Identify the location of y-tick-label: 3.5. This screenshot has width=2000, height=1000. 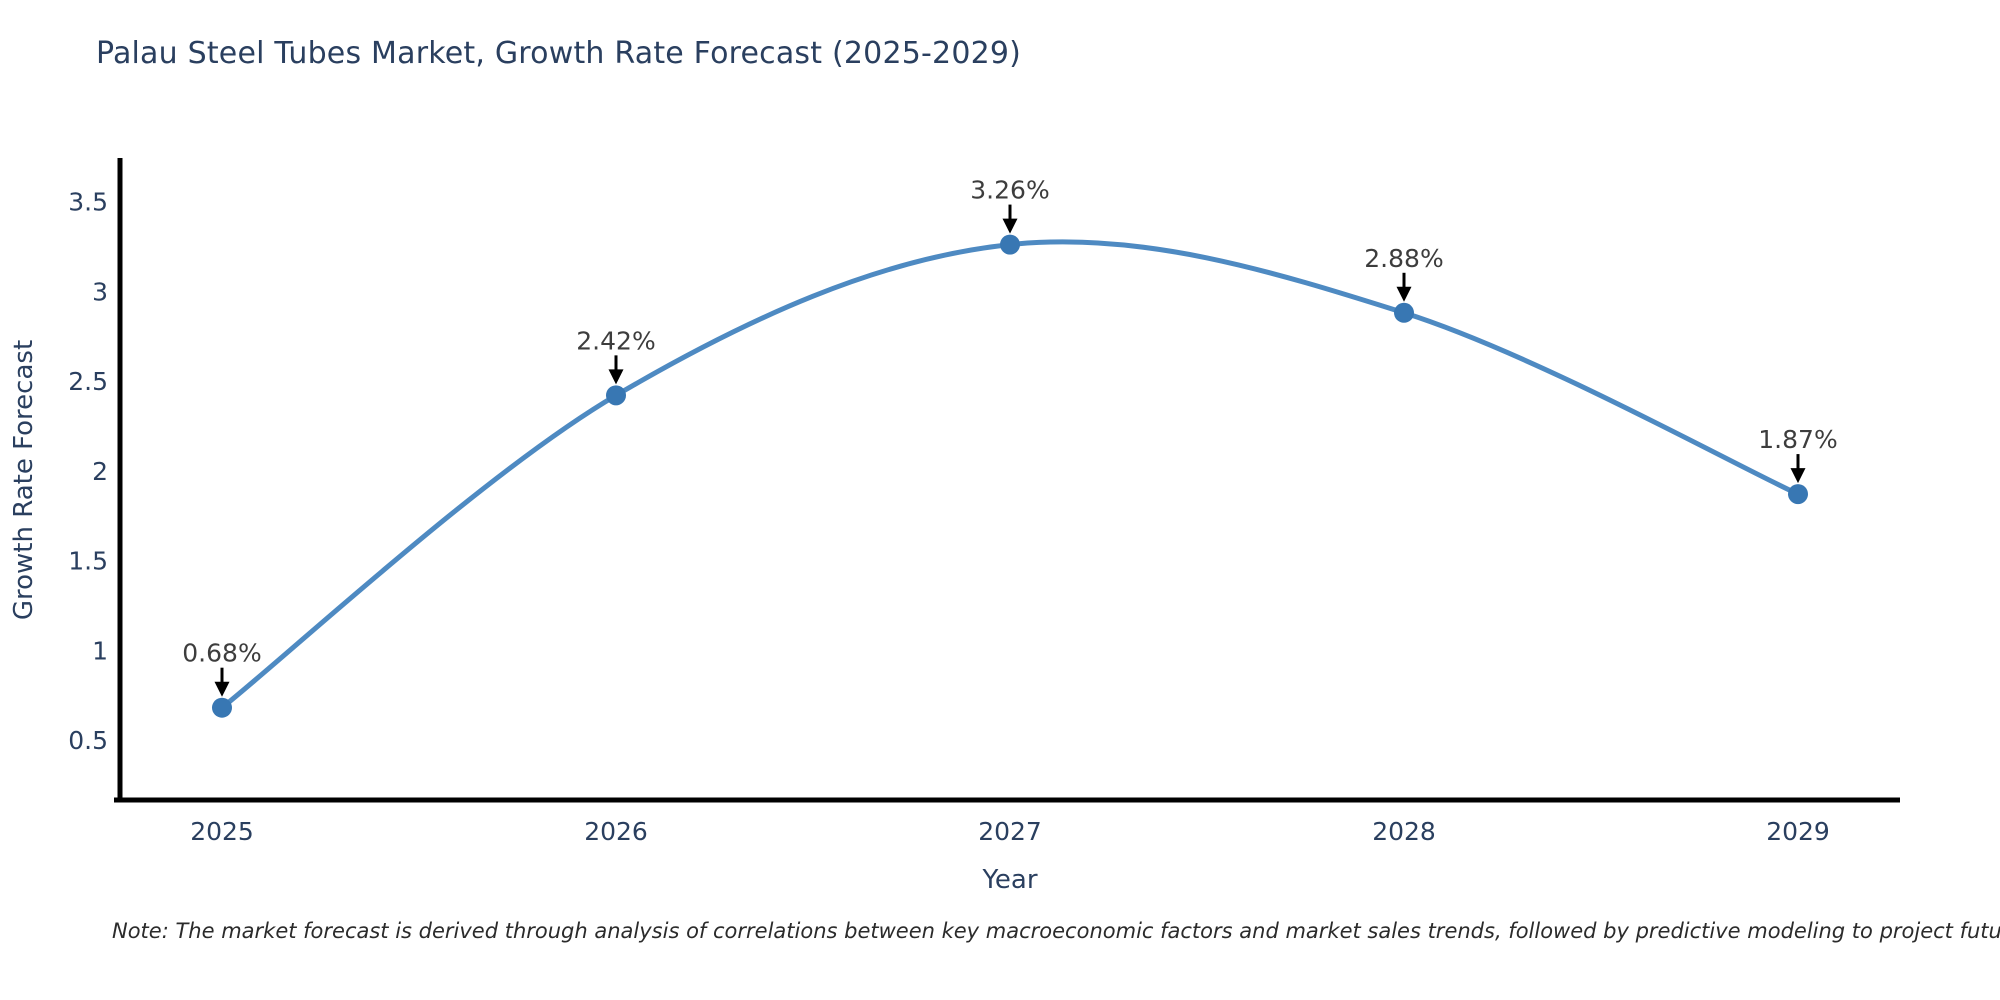
(88, 202).